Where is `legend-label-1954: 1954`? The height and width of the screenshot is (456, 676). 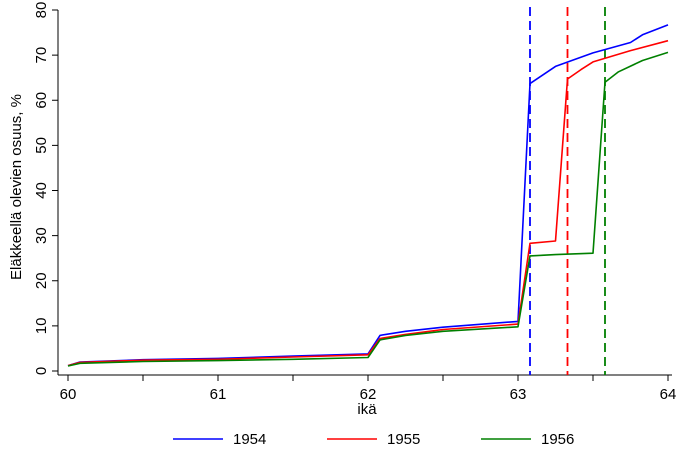
legend-label-1954: 1954 is located at coordinates (249, 439).